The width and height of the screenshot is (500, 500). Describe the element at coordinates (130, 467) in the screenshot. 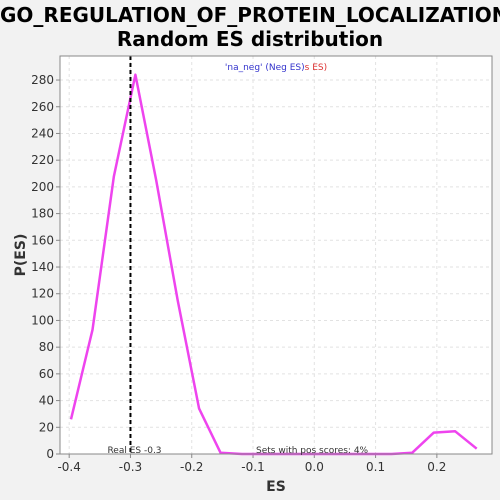

I see `x-tick-label: -0.3` at that location.